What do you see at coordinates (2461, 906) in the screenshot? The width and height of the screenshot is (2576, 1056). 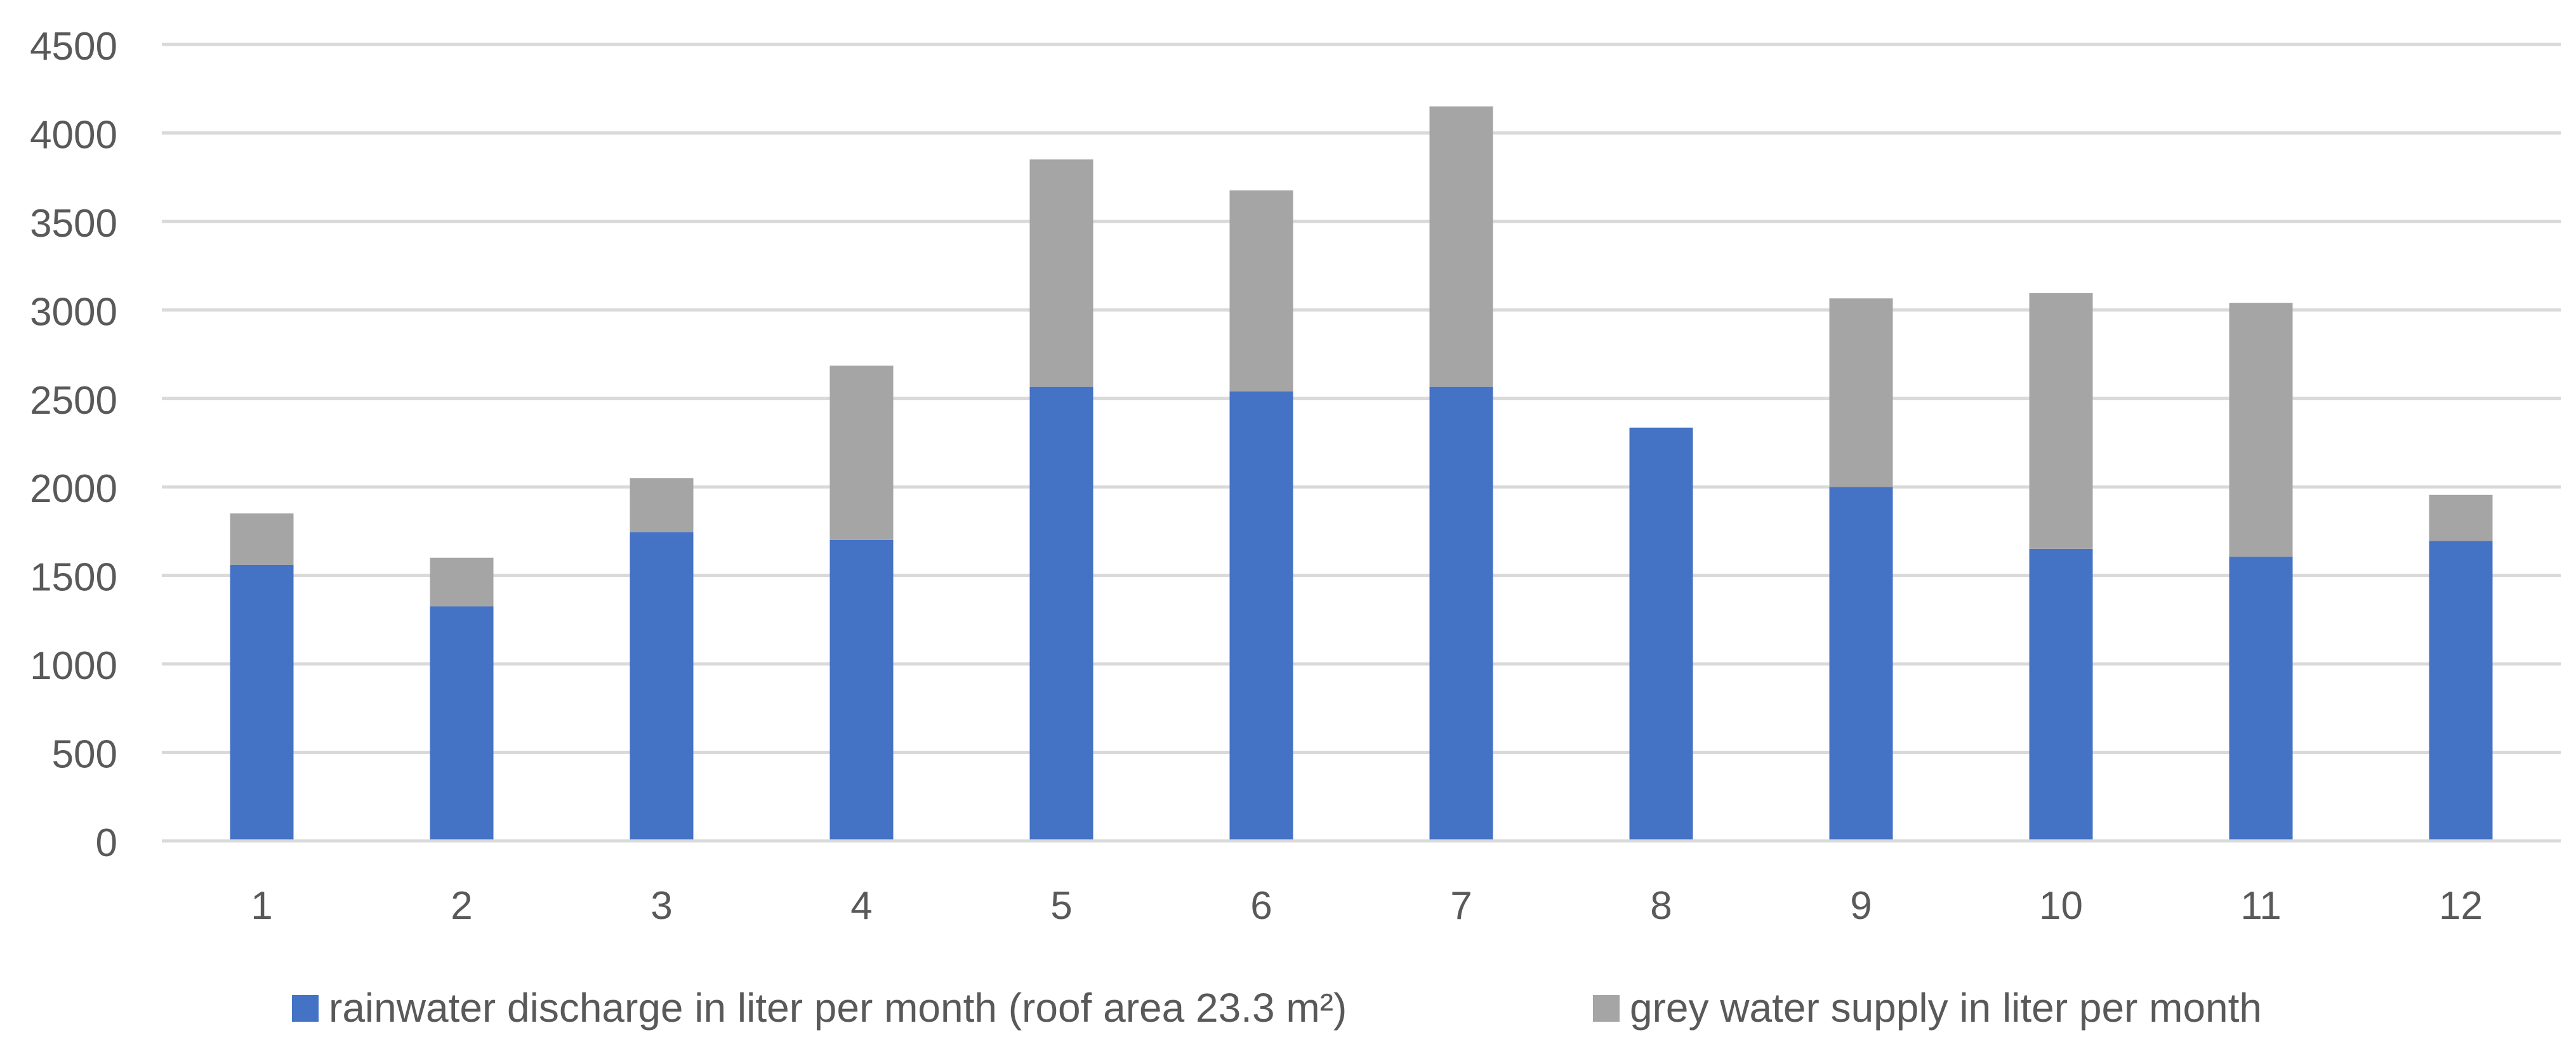 I see `x-tick-label: 12` at bounding box center [2461, 906].